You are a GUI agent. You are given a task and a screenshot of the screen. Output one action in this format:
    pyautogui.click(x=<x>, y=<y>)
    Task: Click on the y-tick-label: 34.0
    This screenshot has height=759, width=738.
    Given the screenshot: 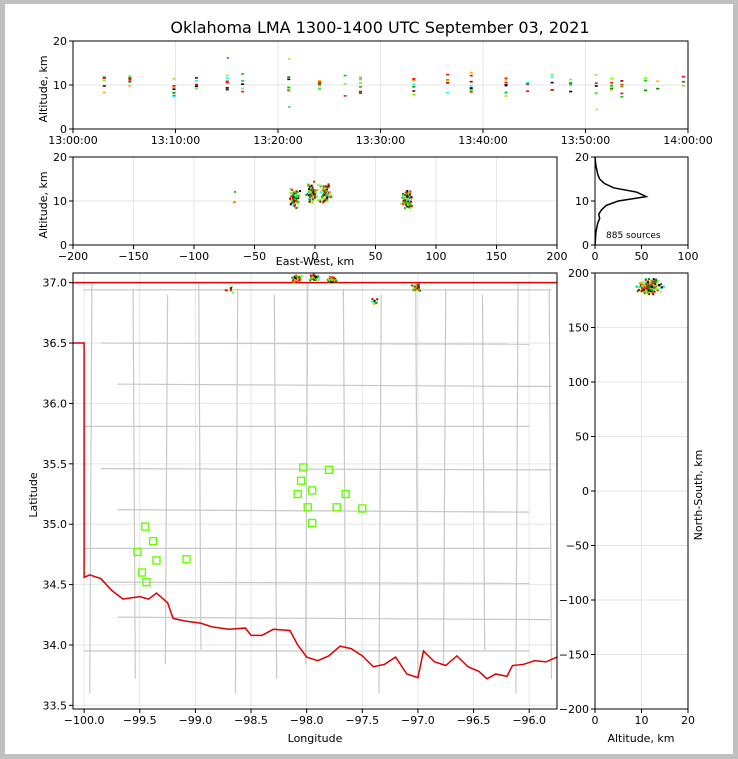 What is the action you would take?
    pyautogui.click(x=55, y=645)
    